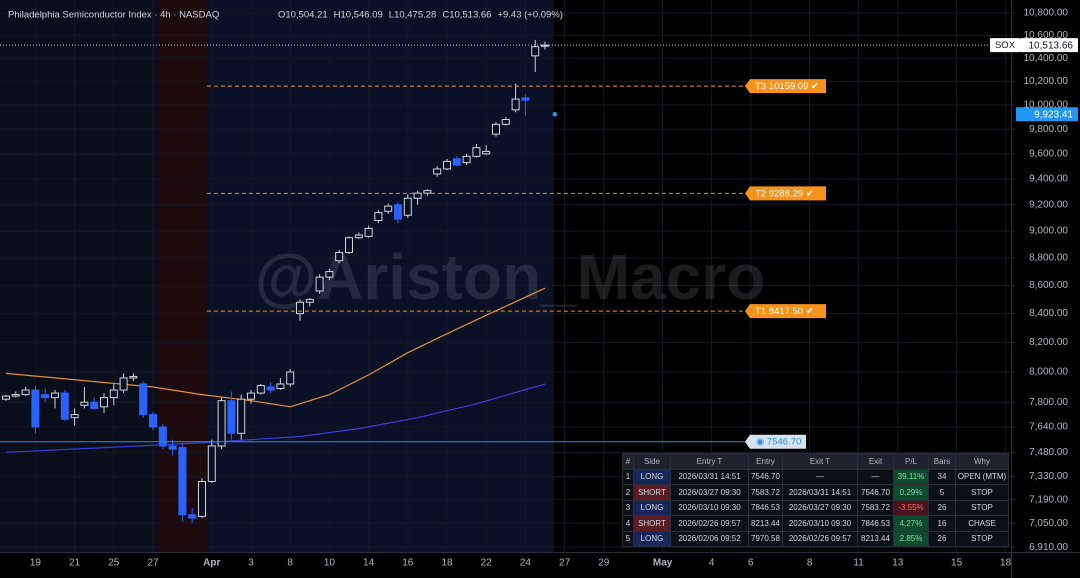  I want to click on table-cell: STOP, so click(982, 507).